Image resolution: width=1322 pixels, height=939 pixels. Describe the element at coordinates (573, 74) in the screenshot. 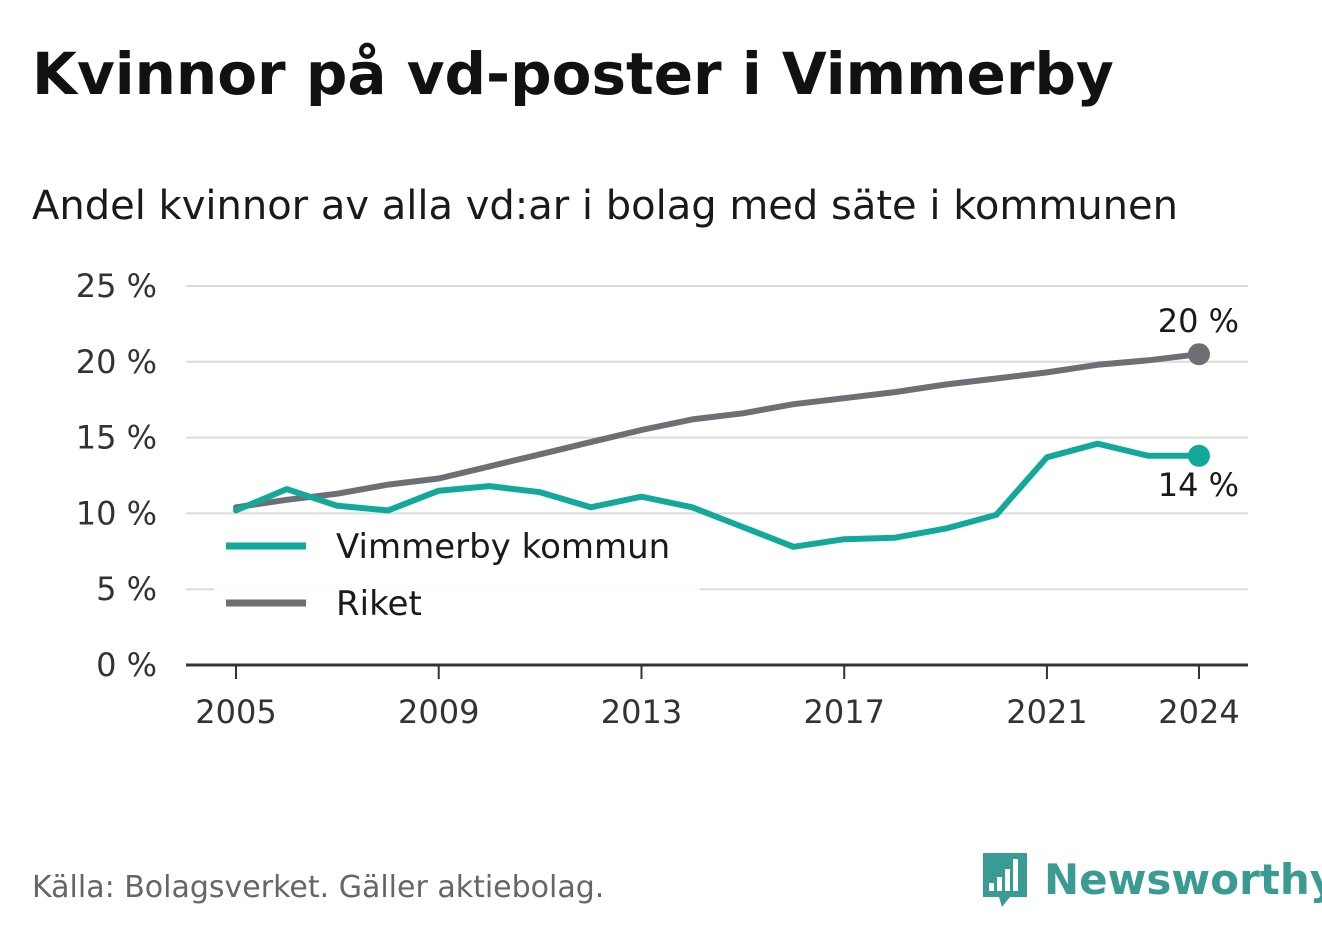

I see `chart-title: Kvinnor på vd-poster i Vimmerby` at that location.